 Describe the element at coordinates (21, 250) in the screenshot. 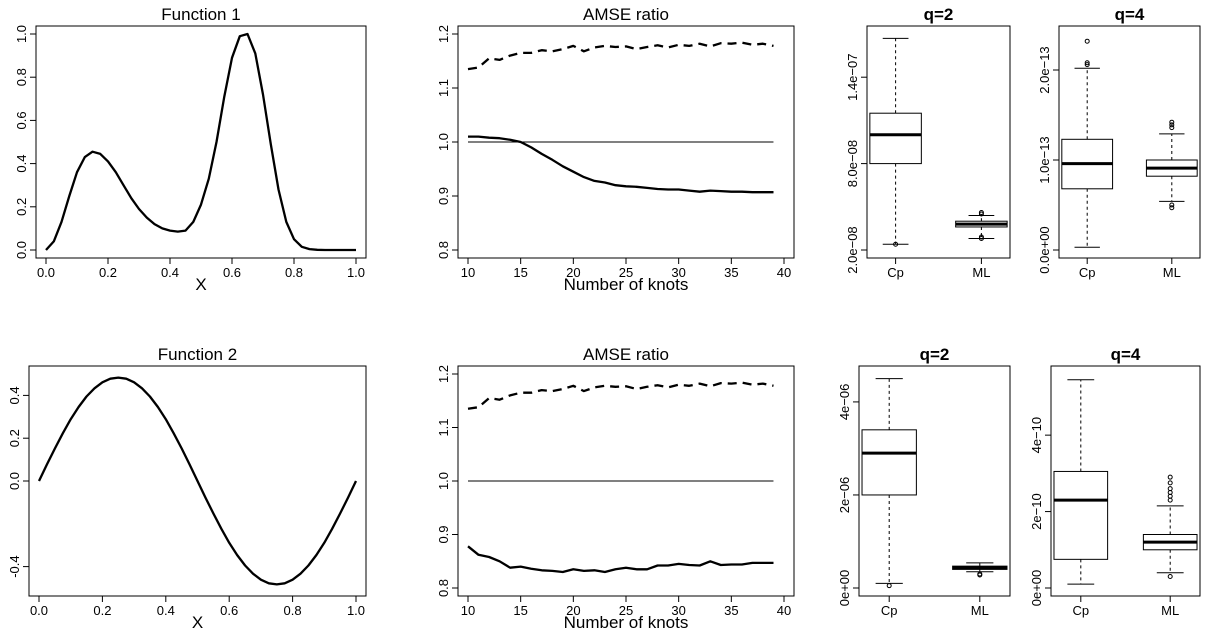

I see `y-tick-label: 0.0` at that location.